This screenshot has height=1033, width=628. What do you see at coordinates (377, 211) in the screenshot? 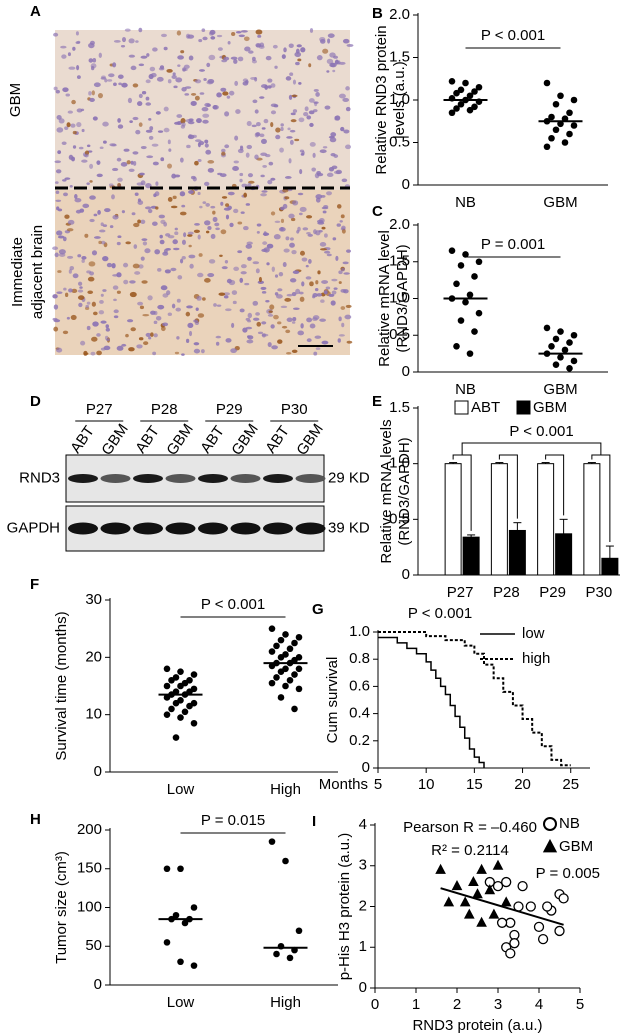
I see `panel-label: C` at bounding box center [377, 211].